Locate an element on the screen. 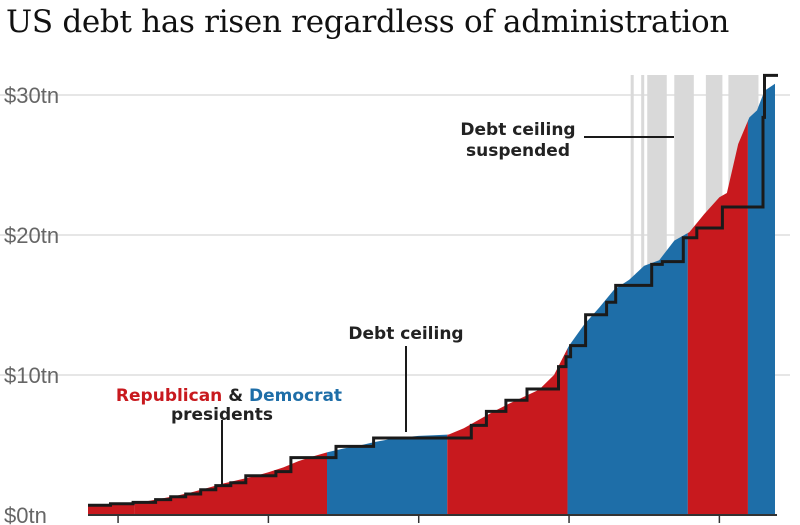  y-tick-label: $10tn is located at coordinates (31, 375).